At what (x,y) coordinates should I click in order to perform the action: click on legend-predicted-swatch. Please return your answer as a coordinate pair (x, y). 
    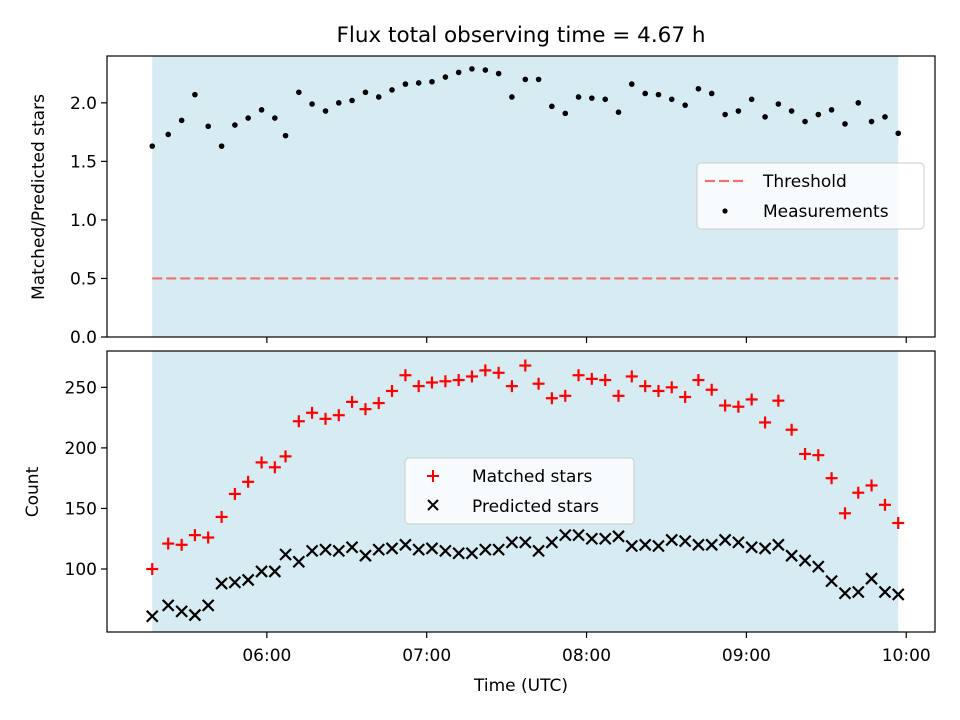
    Looking at the image, I should click on (433, 505).